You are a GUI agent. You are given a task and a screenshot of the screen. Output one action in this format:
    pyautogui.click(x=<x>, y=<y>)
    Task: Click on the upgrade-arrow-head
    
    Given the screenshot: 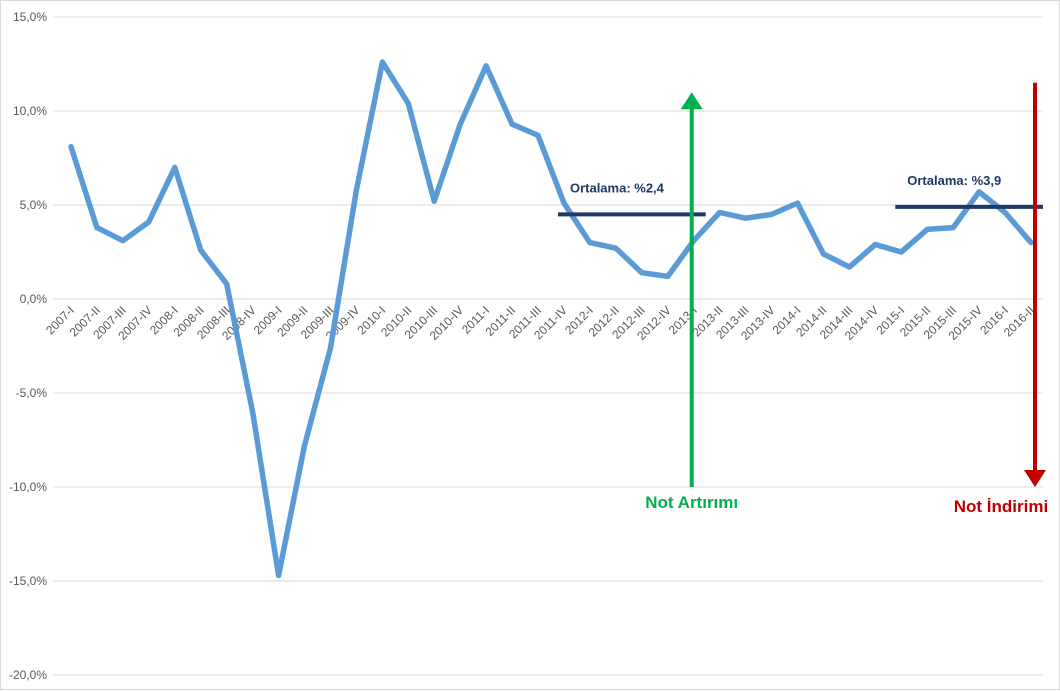 What is the action you would take?
    pyautogui.click(x=691, y=101)
    